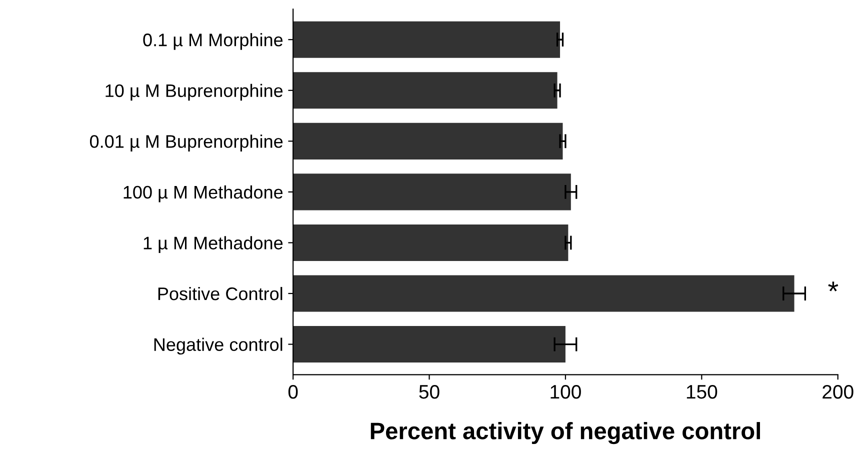 The width and height of the screenshot is (862, 457). I want to click on y-tick-label: 1 µ M Methadone, so click(213, 245).